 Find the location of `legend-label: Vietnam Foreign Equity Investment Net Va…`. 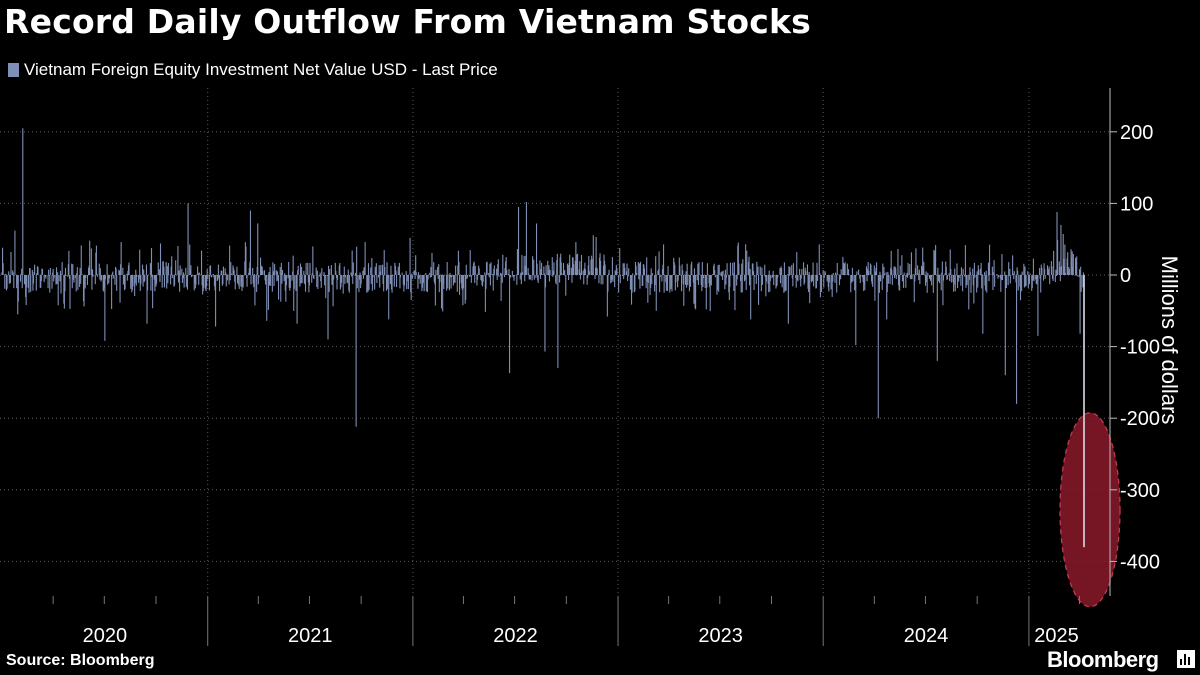

legend-label: Vietnam Foreign Equity Investment Net Va… is located at coordinates (261, 69).